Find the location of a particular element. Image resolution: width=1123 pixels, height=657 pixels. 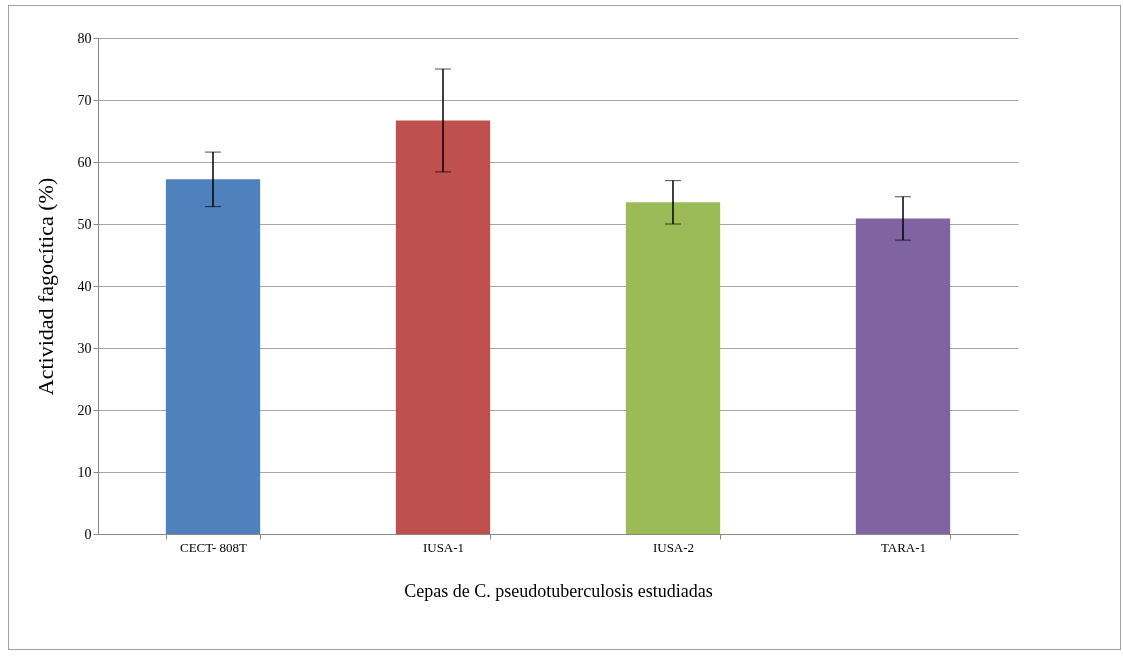

x-tick-label: IUSA-2 is located at coordinates (673, 547).